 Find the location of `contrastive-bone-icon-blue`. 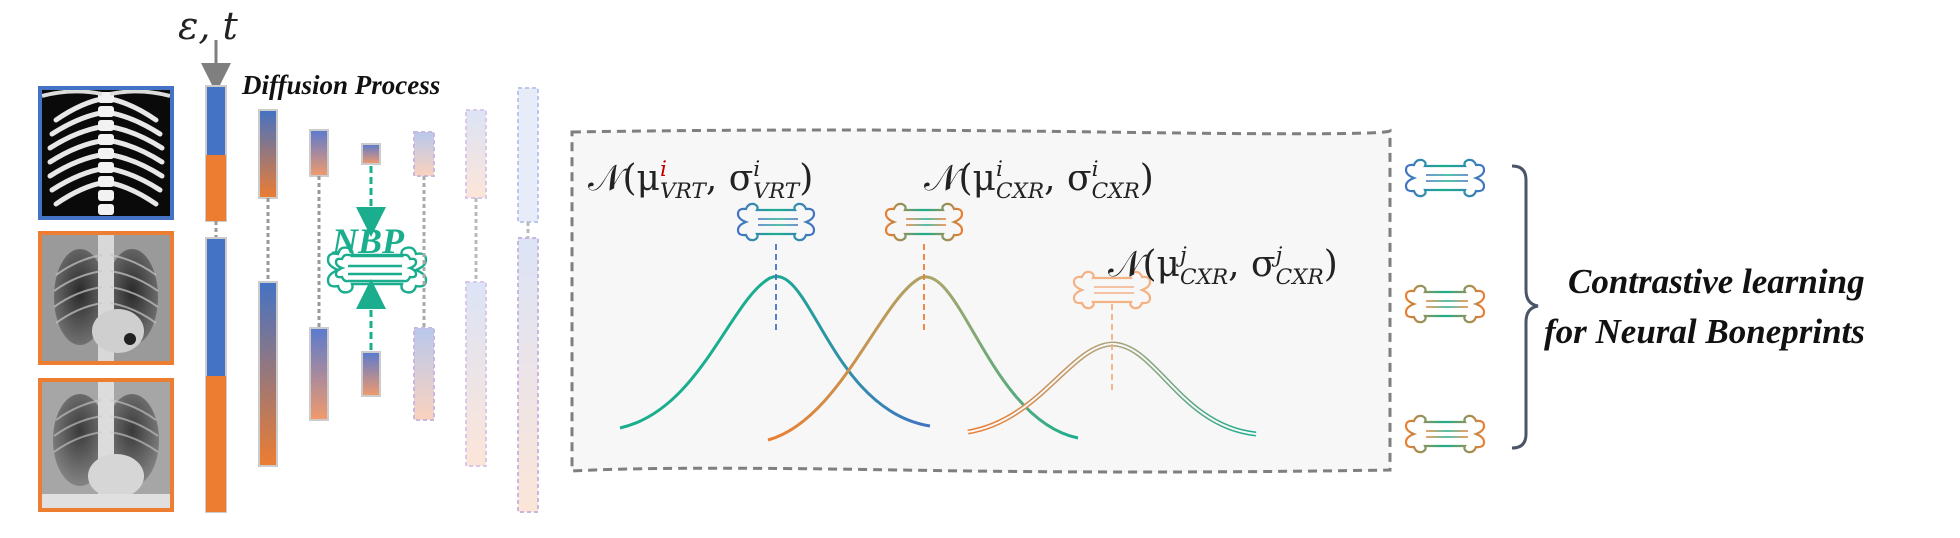

contrastive-bone-icon-blue is located at coordinates (1445, 178).